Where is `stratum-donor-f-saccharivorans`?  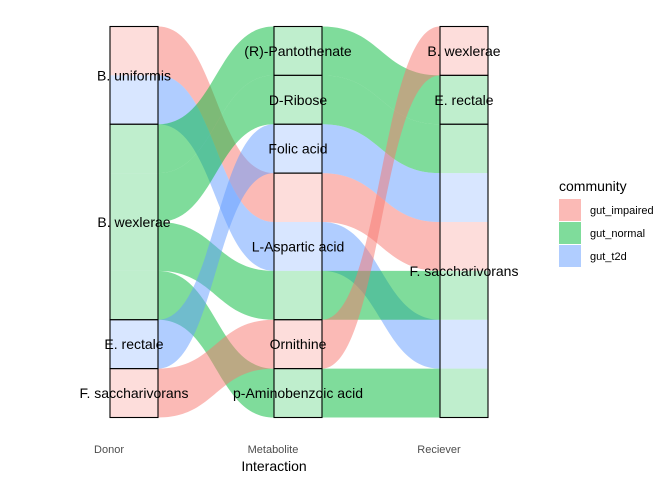 stratum-donor-f-saccharivorans is located at coordinates (134, 393).